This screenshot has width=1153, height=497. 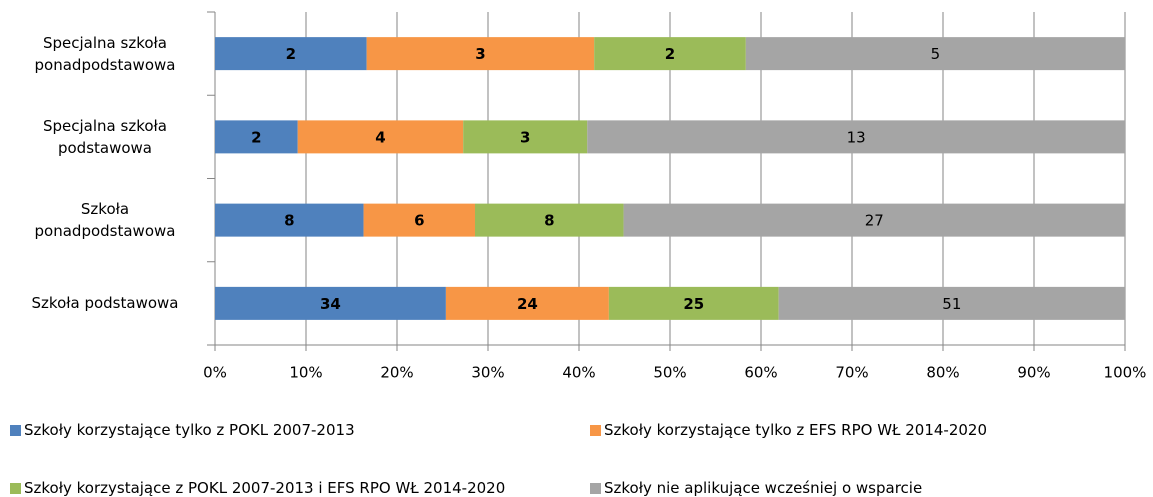 What do you see at coordinates (1125, 373) in the screenshot?
I see `x-tick-label: 100%` at bounding box center [1125, 373].